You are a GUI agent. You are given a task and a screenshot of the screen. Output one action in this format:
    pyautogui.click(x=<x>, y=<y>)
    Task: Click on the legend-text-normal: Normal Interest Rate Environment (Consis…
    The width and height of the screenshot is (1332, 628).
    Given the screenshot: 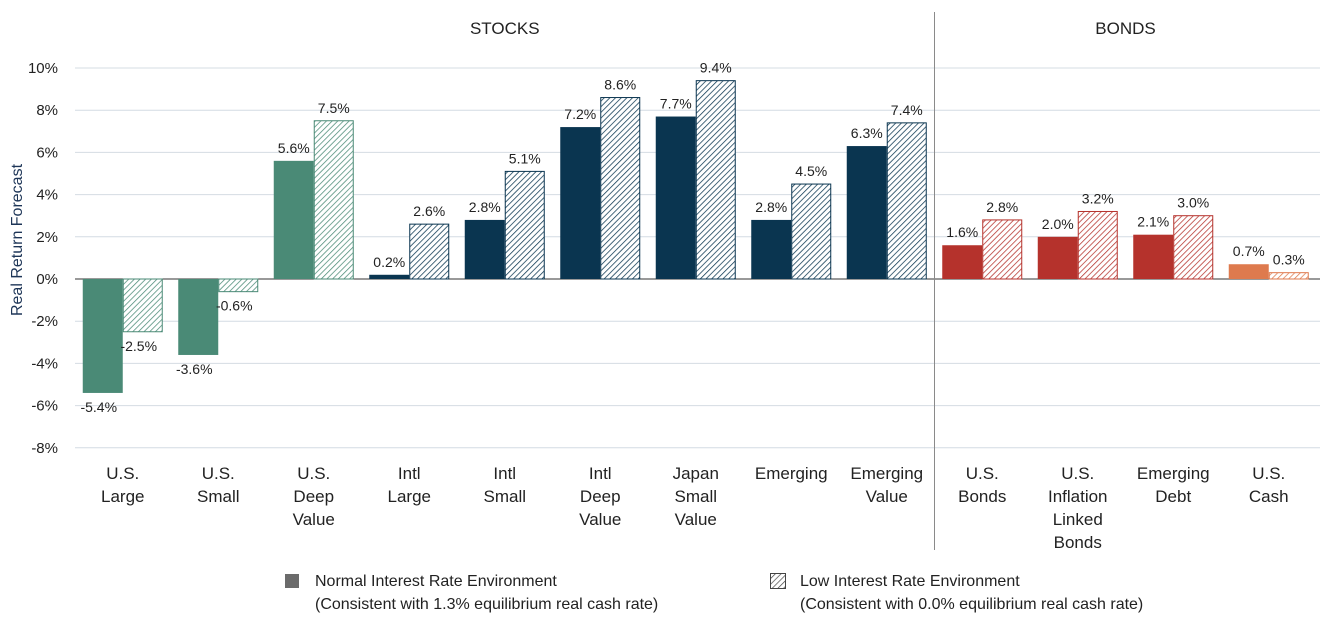 What is the action you would take?
    pyautogui.click(x=486, y=593)
    